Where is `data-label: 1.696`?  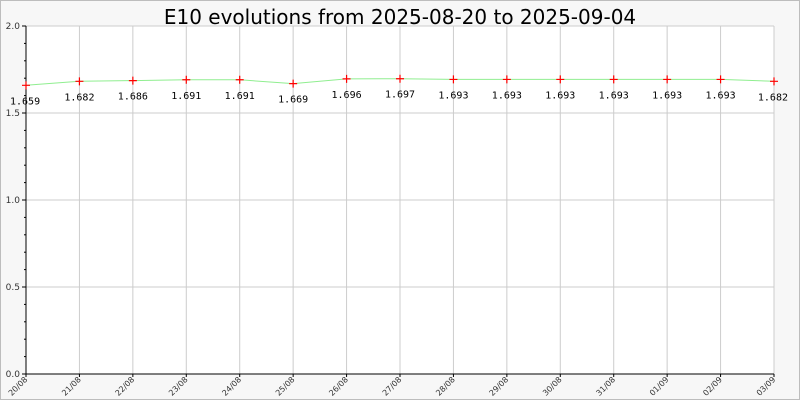
data-label: 1.696 is located at coordinates (347, 95).